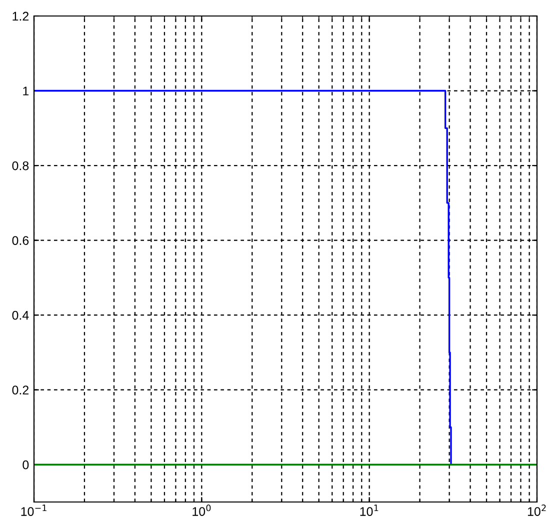 This screenshot has height=524, width=550. Describe the element at coordinates (20, 165) in the screenshot. I see `y-tick-label: 0.8` at that location.